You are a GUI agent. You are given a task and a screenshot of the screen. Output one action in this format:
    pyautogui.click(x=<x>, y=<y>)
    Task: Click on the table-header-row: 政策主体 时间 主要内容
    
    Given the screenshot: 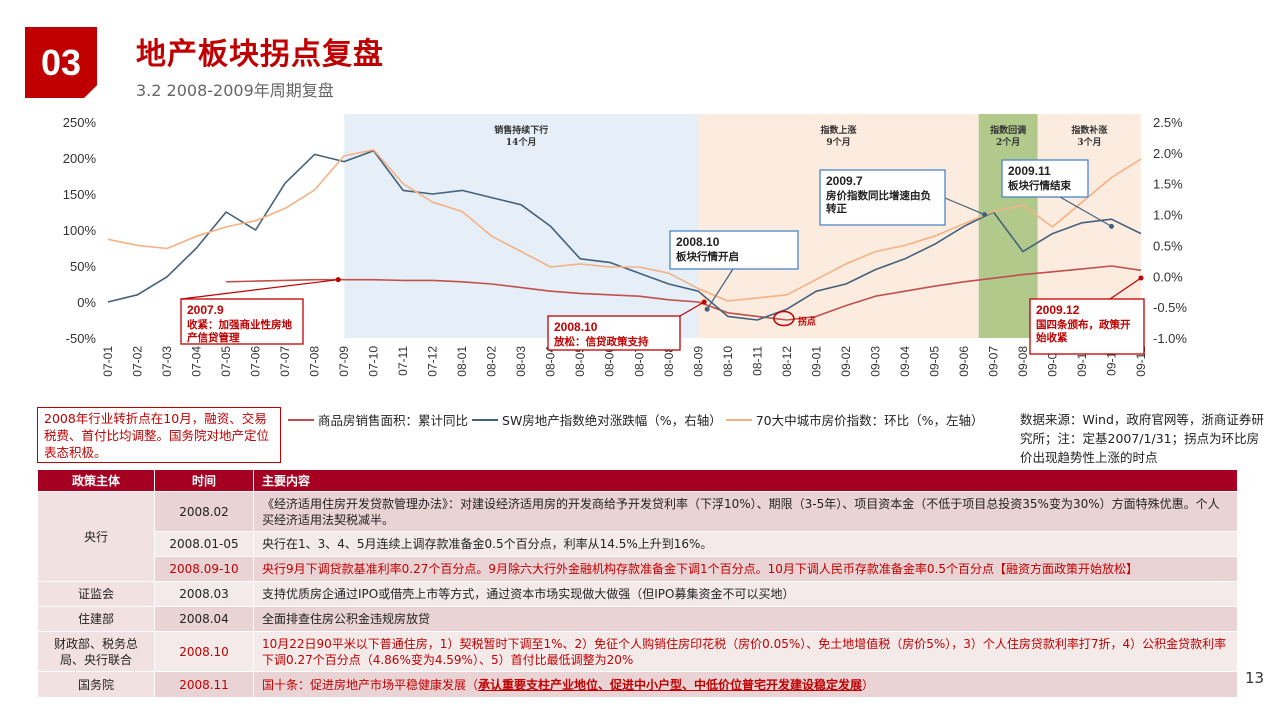 What is the action you would take?
    pyautogui.click(x=637, y=480)
    